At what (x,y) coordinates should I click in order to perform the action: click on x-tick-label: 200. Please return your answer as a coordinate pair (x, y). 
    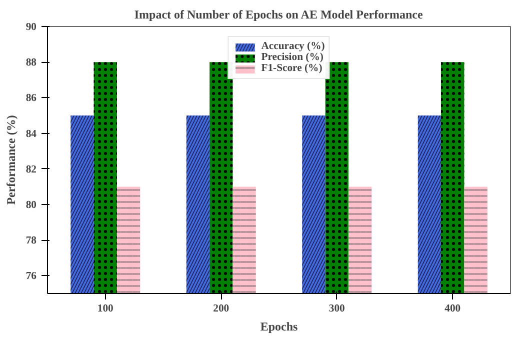
    Looking at the image, I should click on (221, 309).